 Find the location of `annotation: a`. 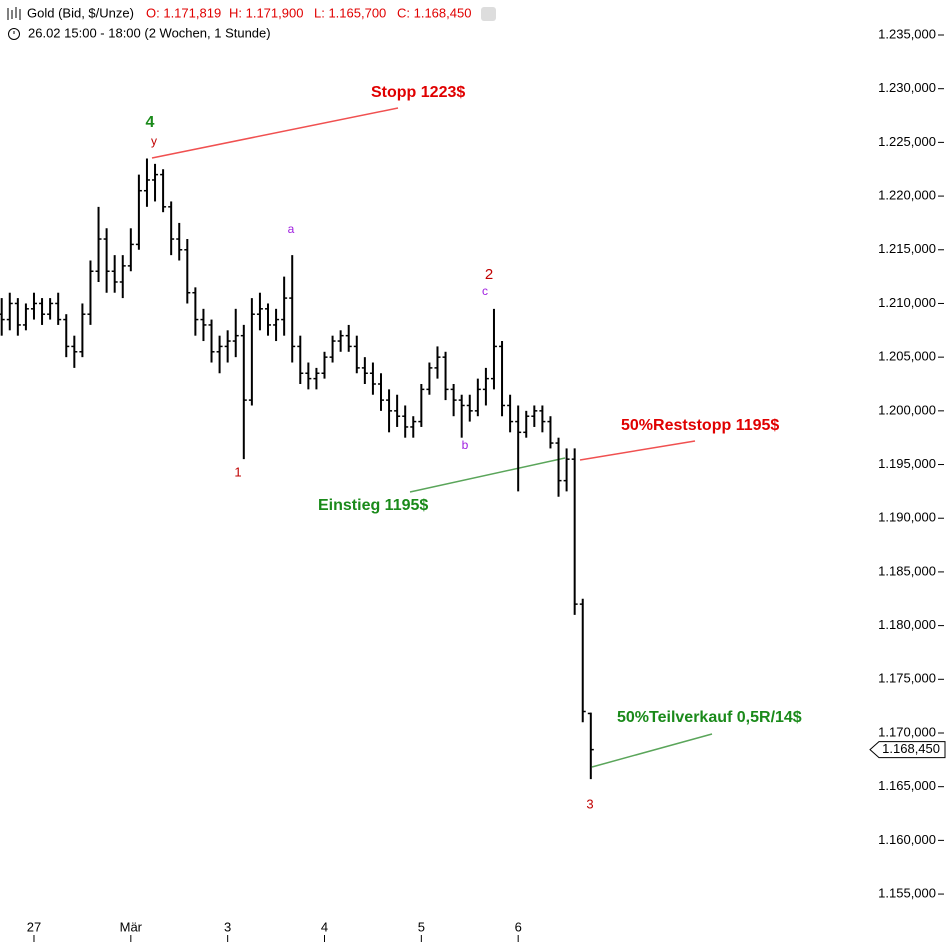

annotation: a is located at coordinates (291, 229).